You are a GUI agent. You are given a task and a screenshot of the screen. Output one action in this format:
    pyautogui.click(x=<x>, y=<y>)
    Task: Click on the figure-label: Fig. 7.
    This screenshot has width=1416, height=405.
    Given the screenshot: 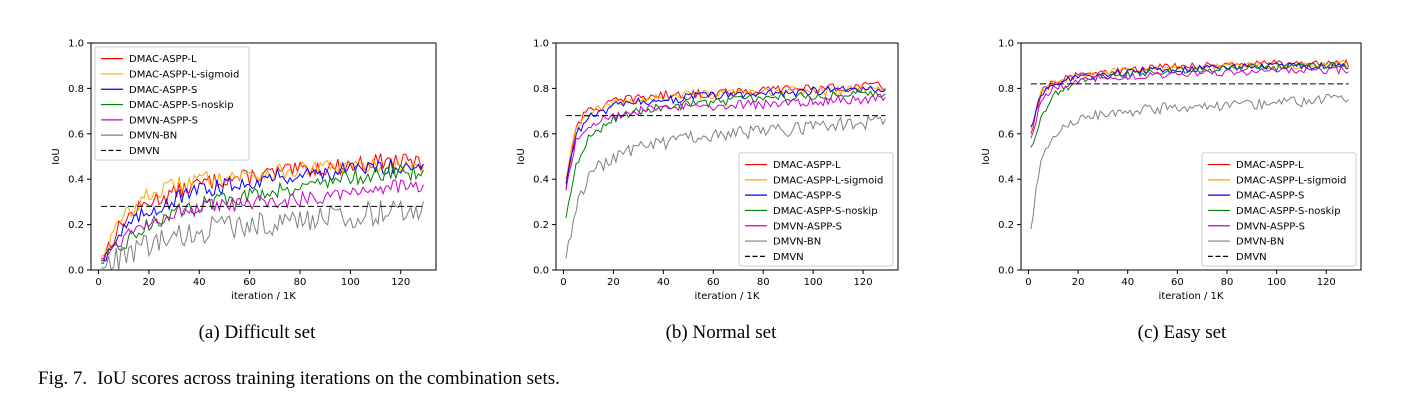 What is the action you would take?
    pyautogui.click(x=63, y=378)
    